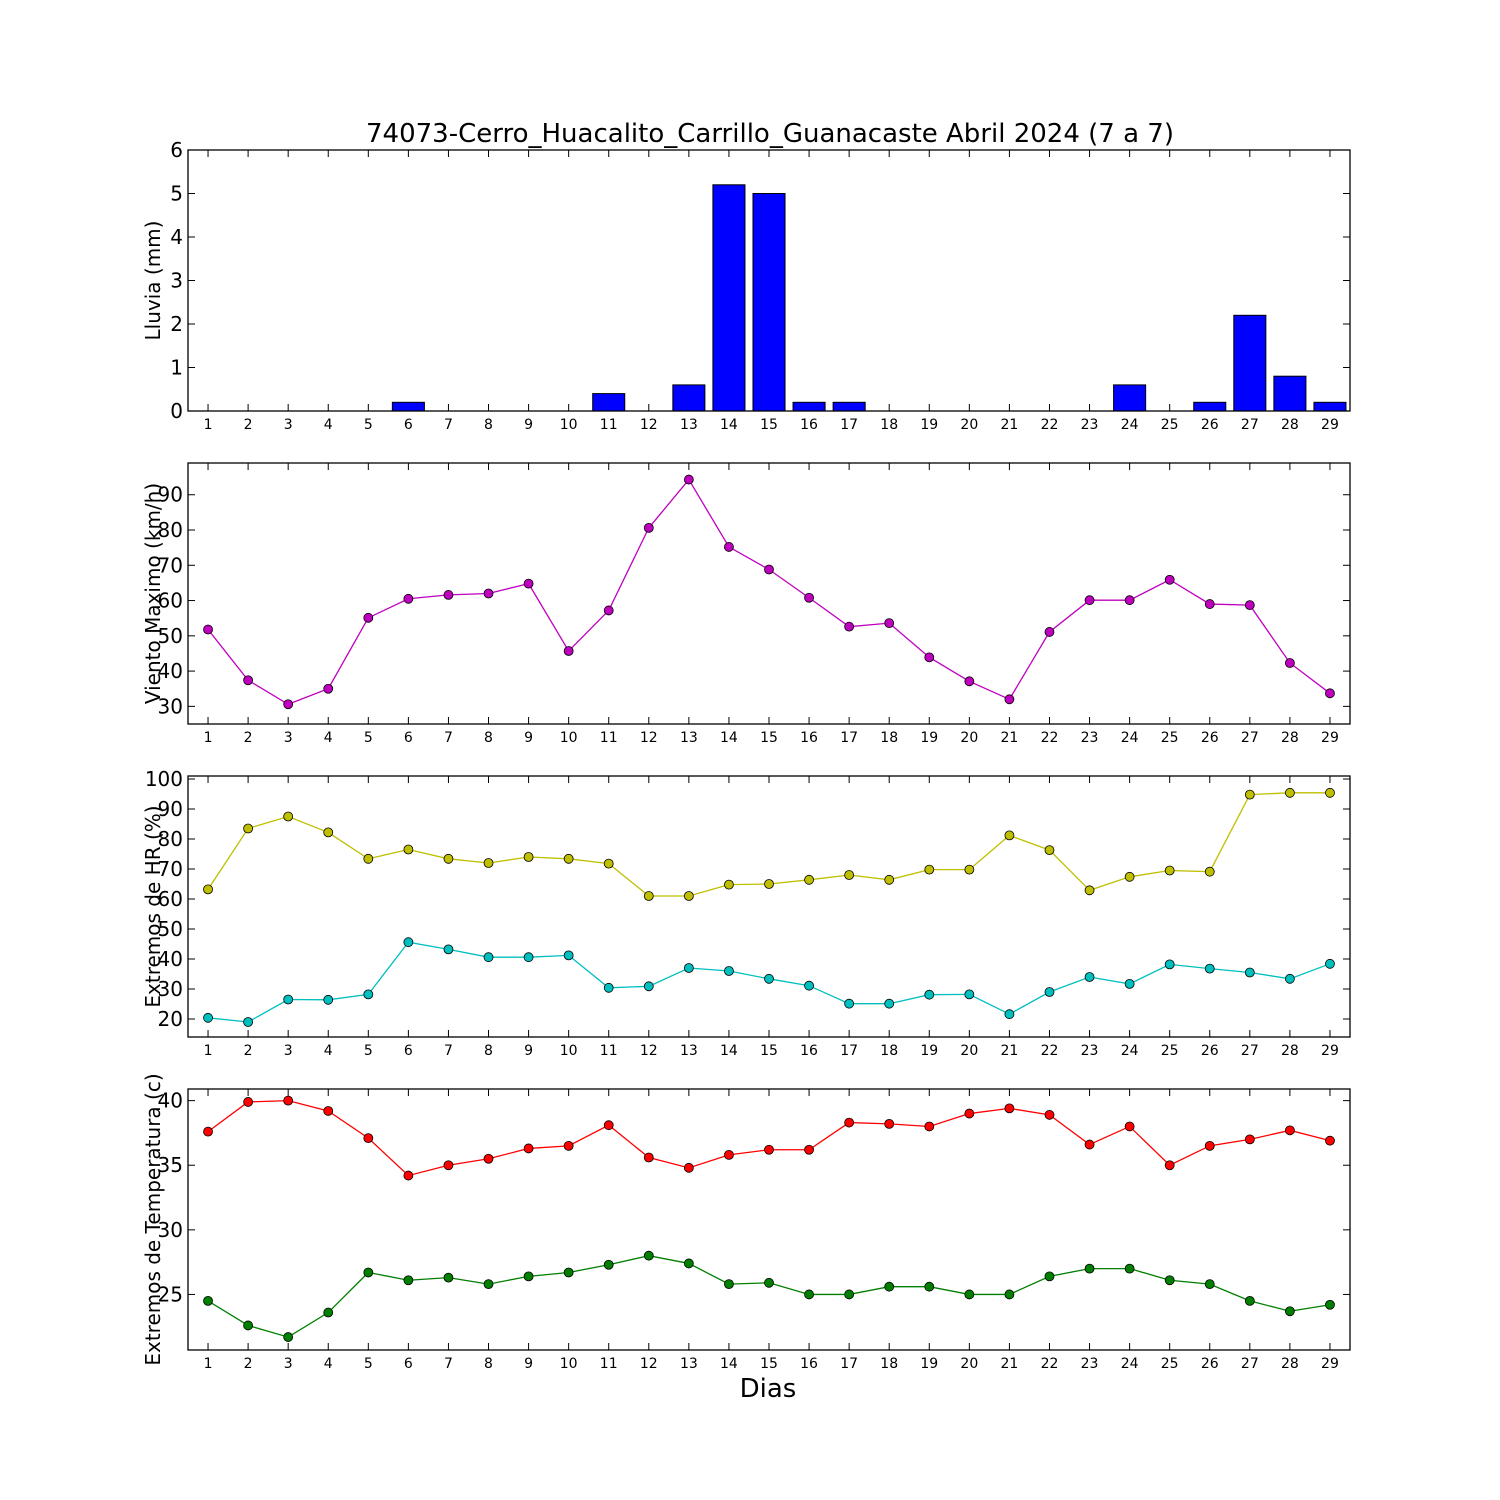 The height and width of the screenshot is (1500, 1500). Describe the element at coordinates (1009, 738) in the screenshot. I see `viento-xtick-label: 21` at that location.